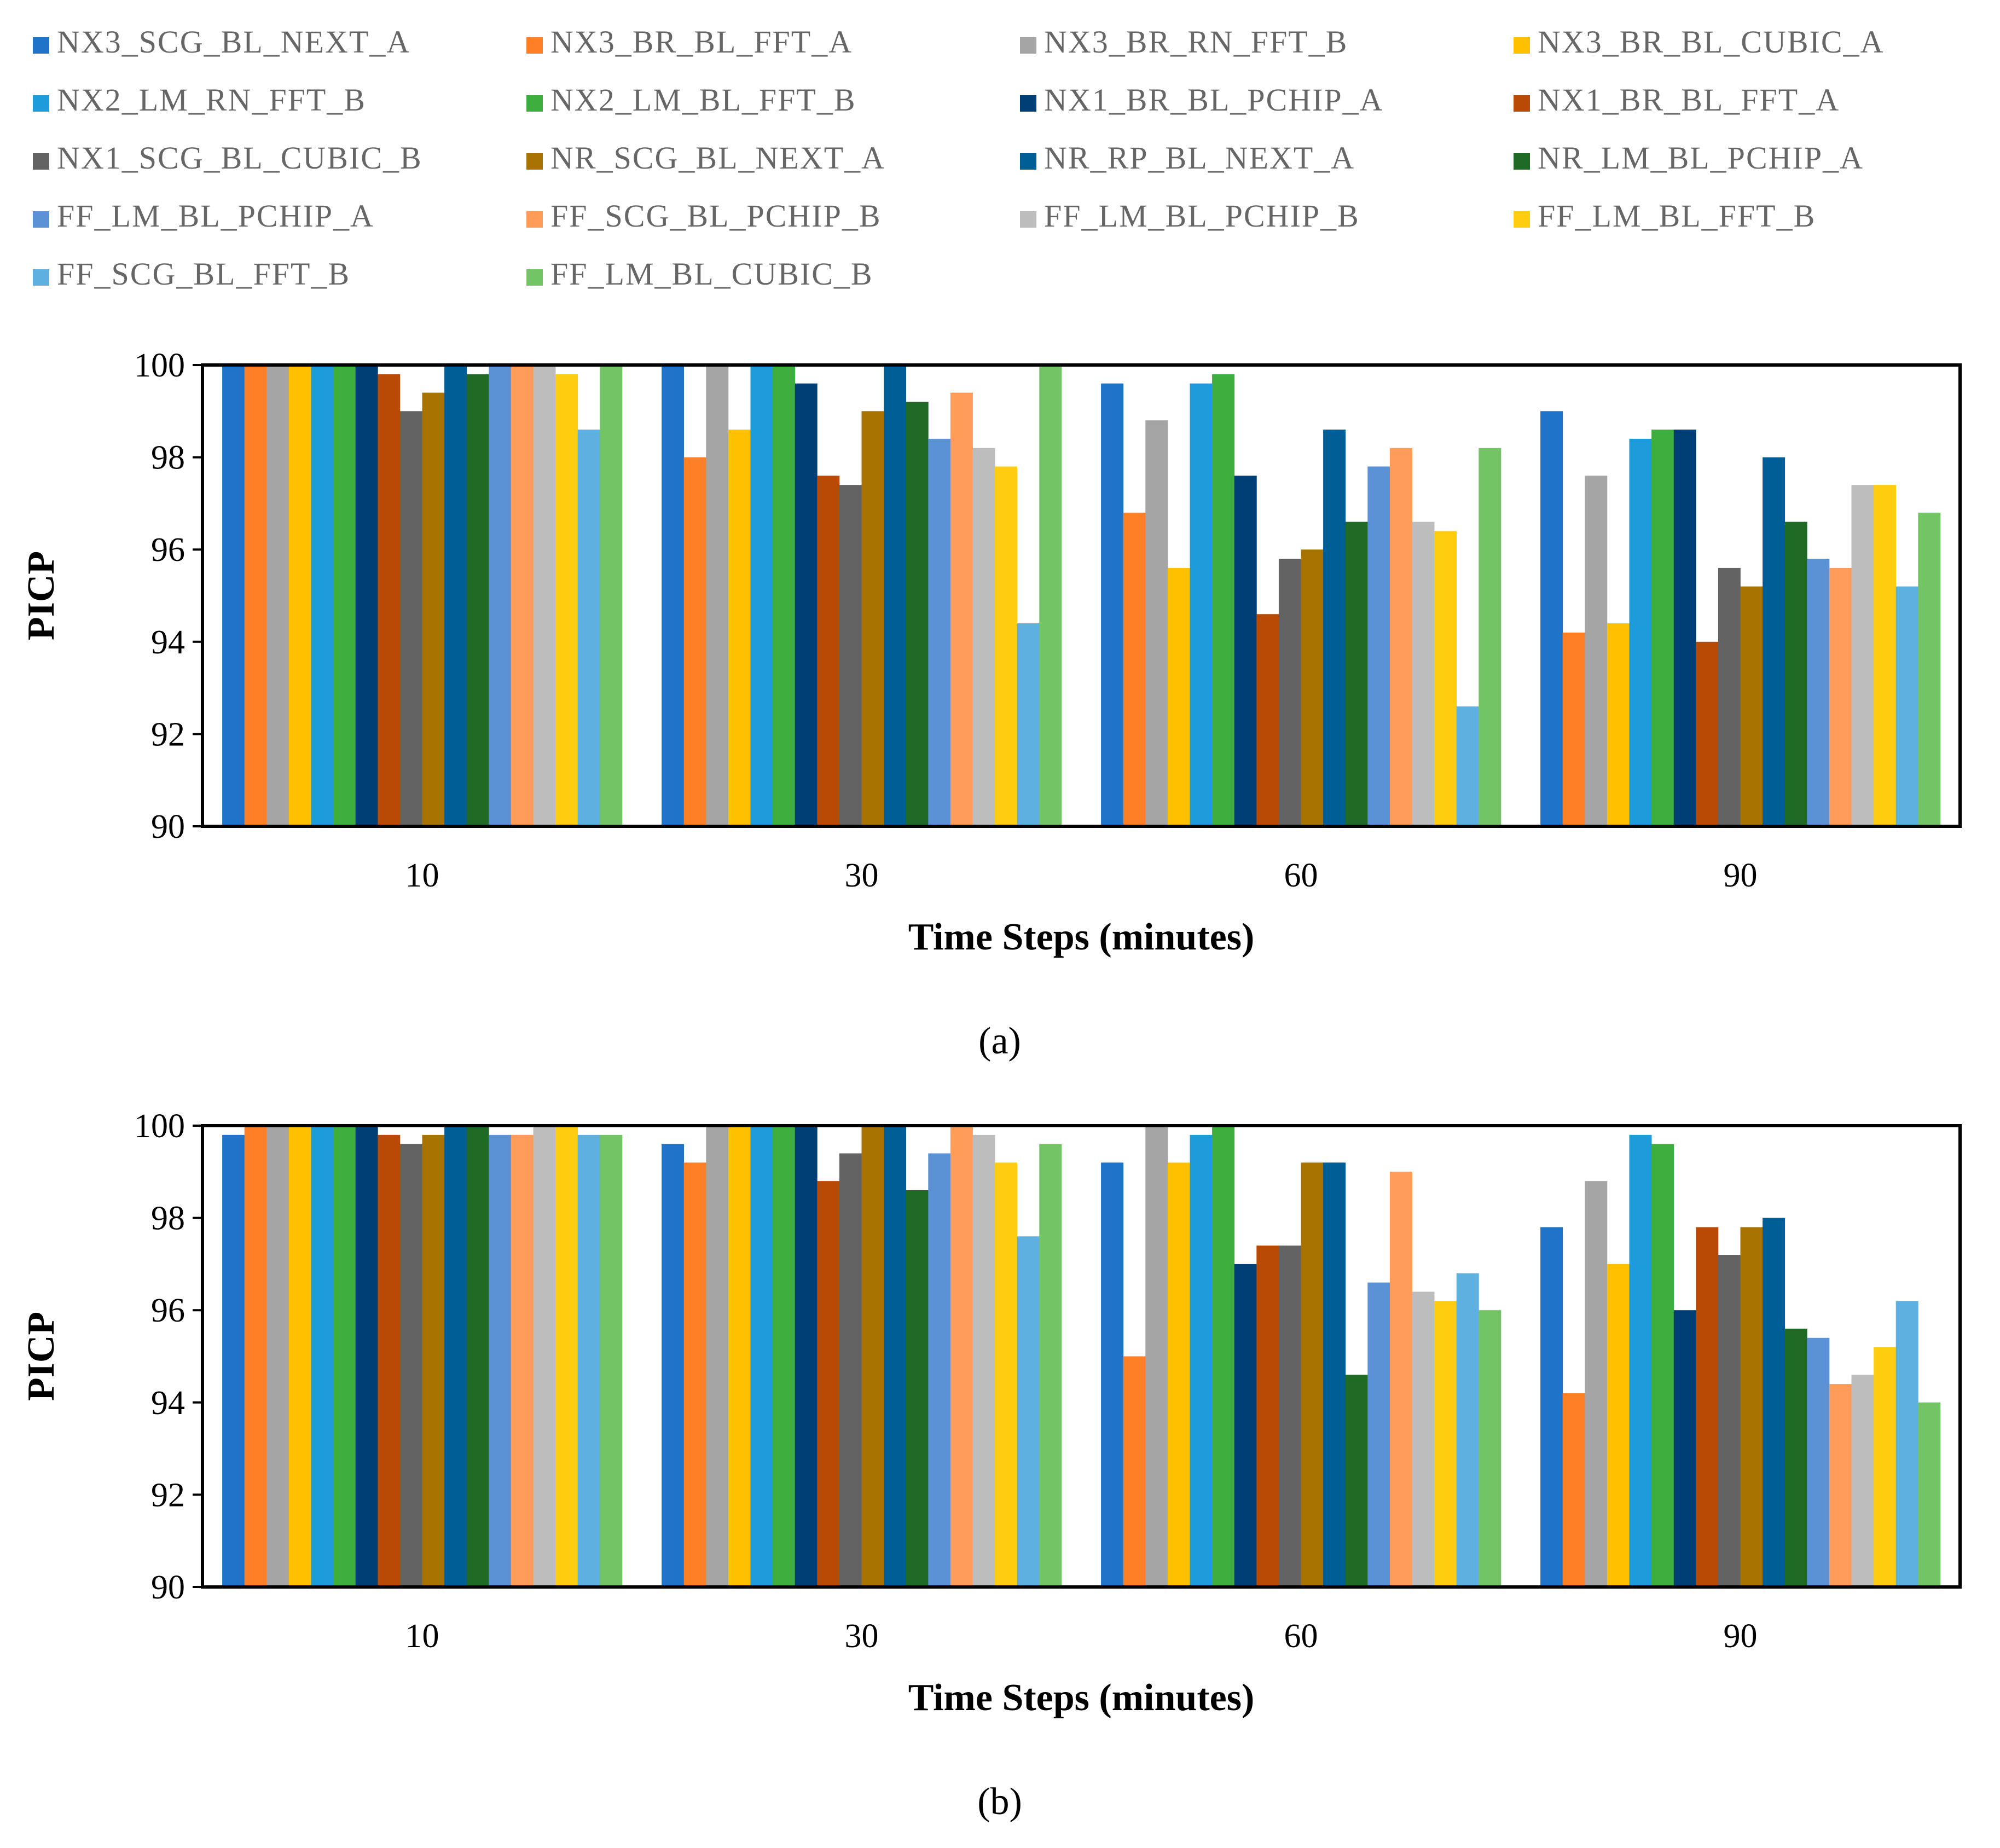 This screenshot has height=1848, width=2000. I want to click on legend-item-nx3-br-bl-cubic-a: NX3_BR_BL_CUBIC_A, so click(1698, 42).